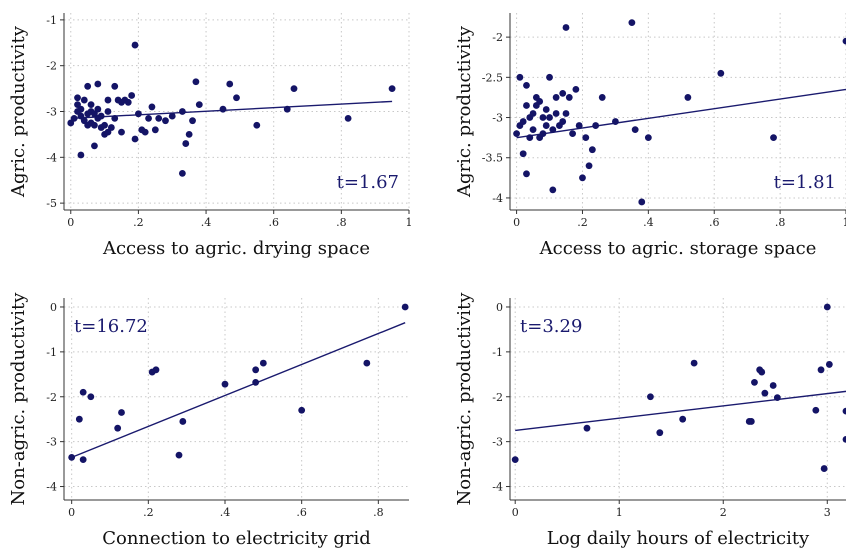 Image resolution: width=846 pixels, height=550 pixels. I want to click on y-tick-label: 0, so click(53, 307).